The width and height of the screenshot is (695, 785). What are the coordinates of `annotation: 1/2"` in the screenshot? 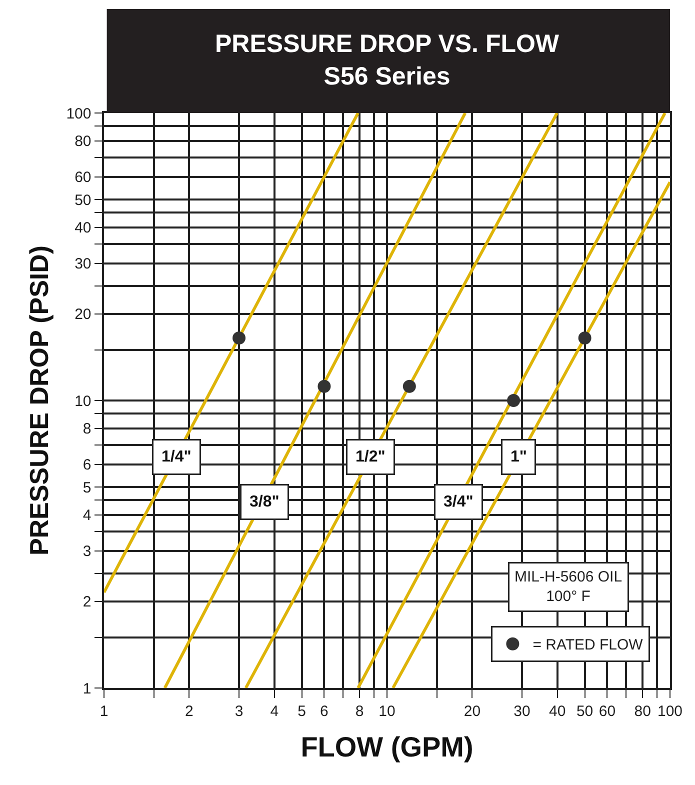 It's located at (371, 457).